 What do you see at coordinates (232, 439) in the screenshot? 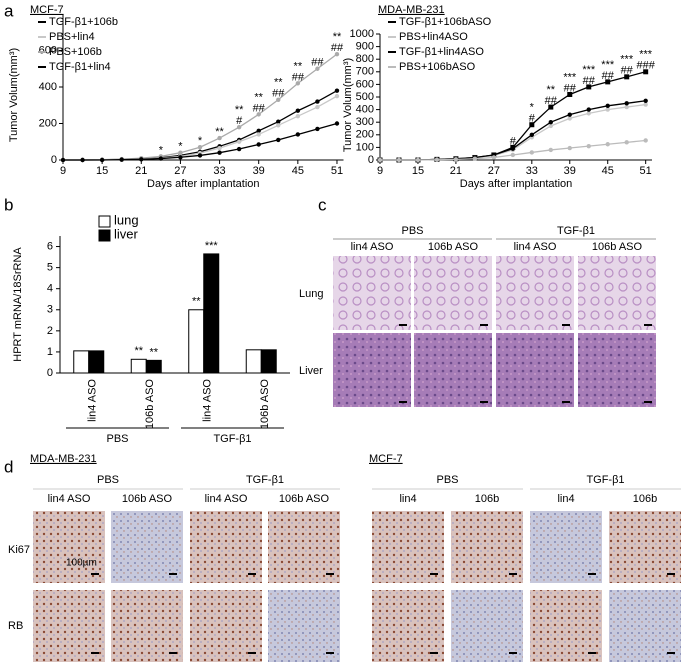
I see `group-label: TGF-β1` at bounding box center [232, 439].